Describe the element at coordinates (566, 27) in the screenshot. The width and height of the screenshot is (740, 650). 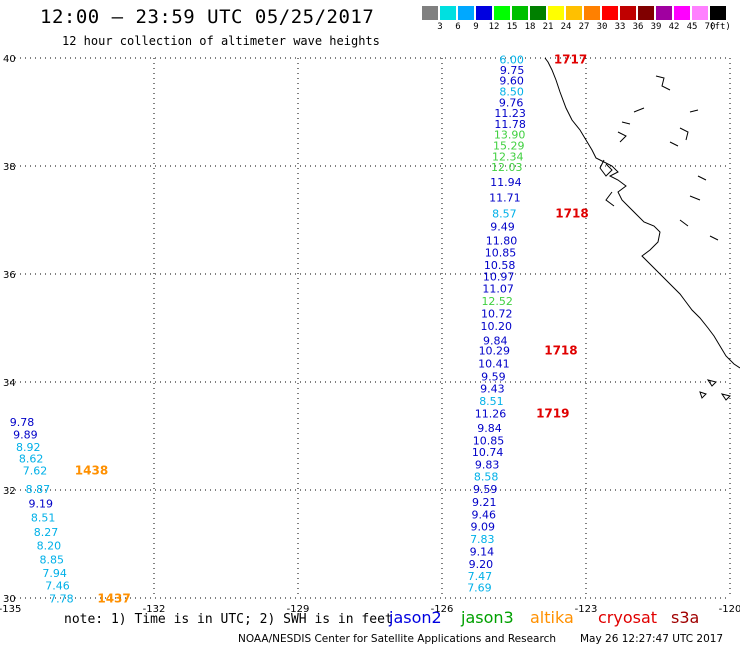
I see `legend-label: 24` at that location.